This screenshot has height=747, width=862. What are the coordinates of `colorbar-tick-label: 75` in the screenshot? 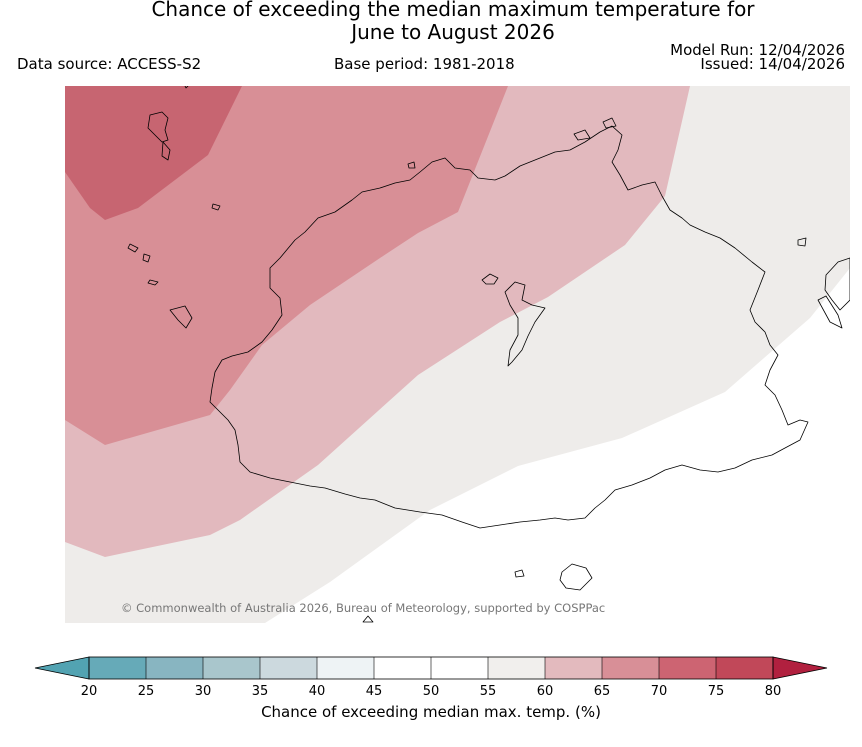 It's located at (716, 691).